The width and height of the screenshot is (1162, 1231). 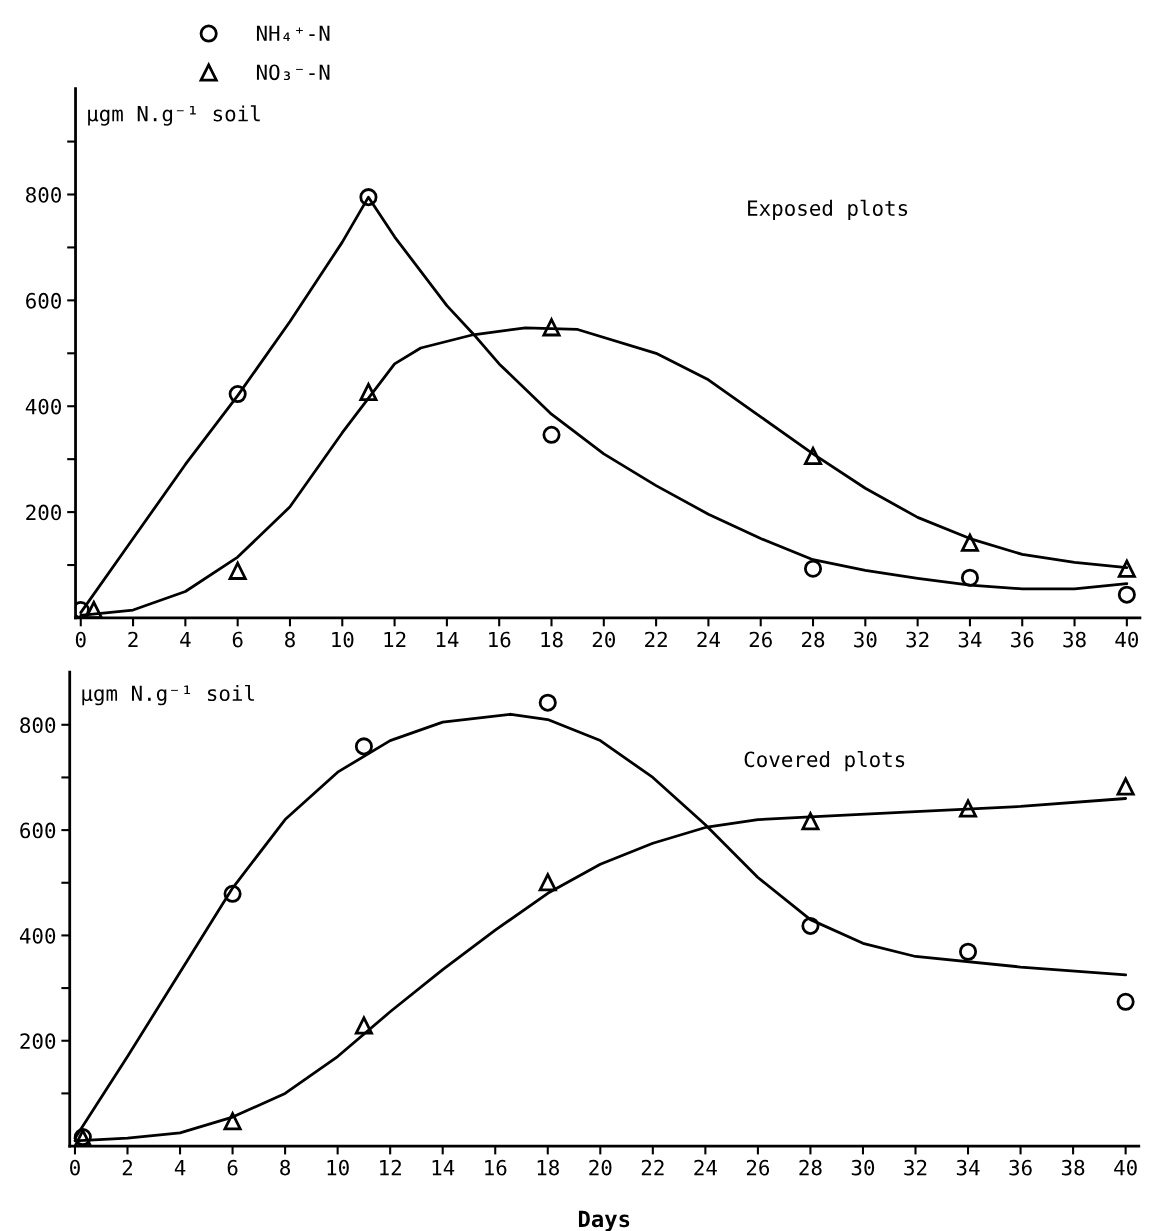 I want to click on x-axis-title: Days, so click(x=604, y=1220).